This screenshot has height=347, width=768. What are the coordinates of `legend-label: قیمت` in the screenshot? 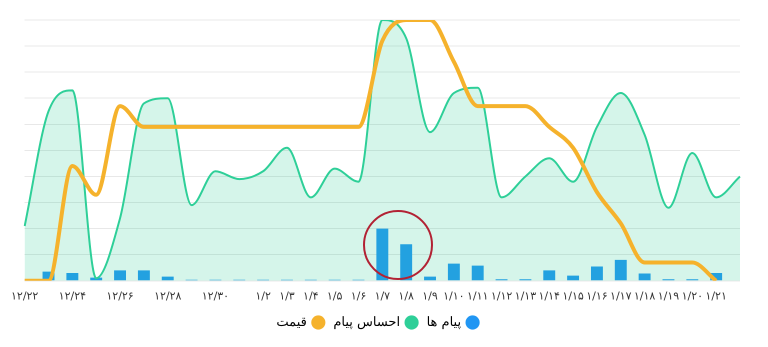 It's located at (291, 322).